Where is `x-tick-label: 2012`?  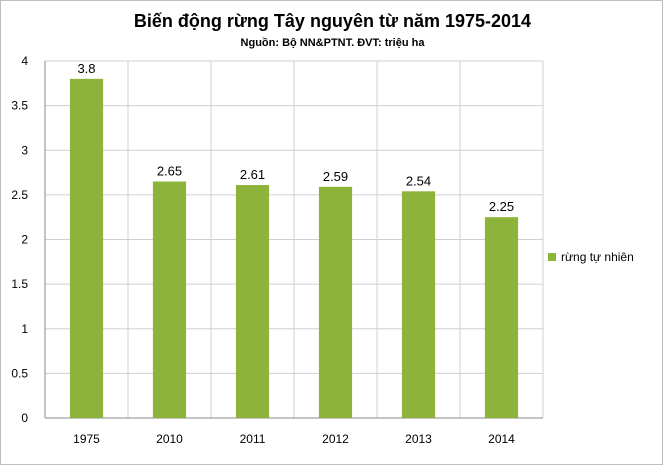 x-tick-label: 2012 is located at coordinates (335, 439).